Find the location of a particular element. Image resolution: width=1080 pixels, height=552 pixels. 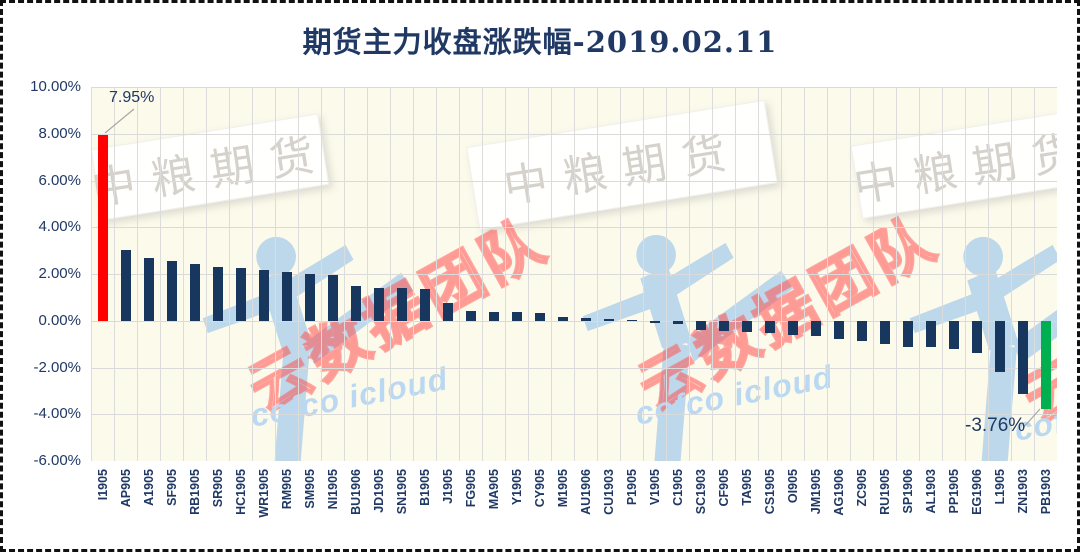

xlabel-L1905: L1905 is located at coordinates (999, 487).